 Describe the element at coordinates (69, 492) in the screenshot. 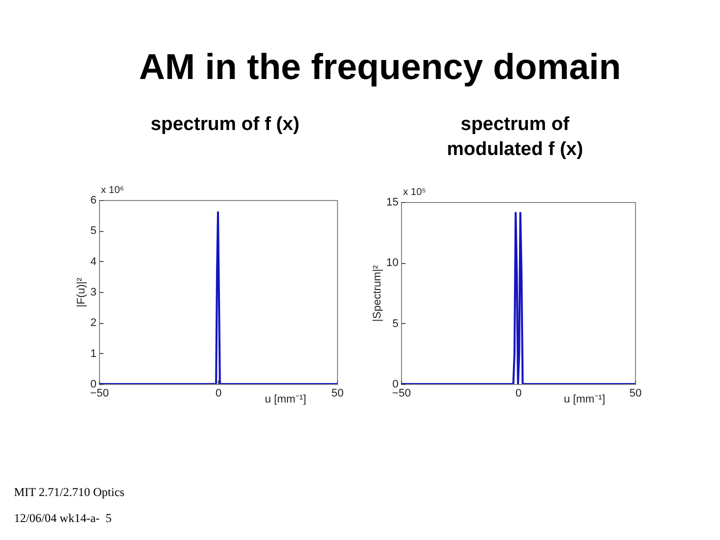

I see `text: MIT 2.71/2.710 Optics` at that location.